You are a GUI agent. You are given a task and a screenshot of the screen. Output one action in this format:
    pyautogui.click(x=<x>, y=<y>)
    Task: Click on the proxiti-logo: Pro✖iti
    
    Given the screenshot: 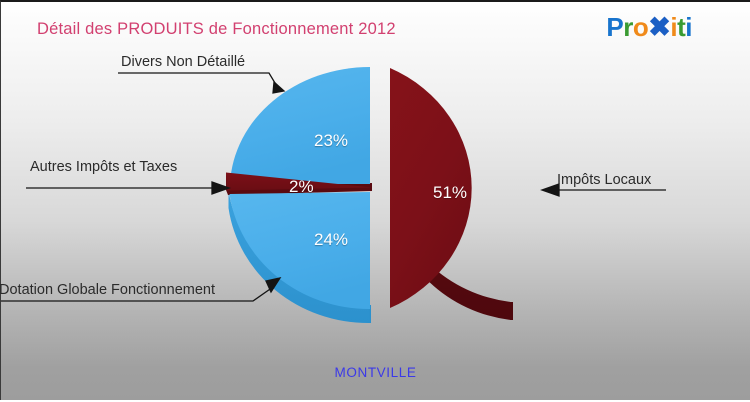 What is the action you would take?
    pyautogui.click(x=649, y=27)
    